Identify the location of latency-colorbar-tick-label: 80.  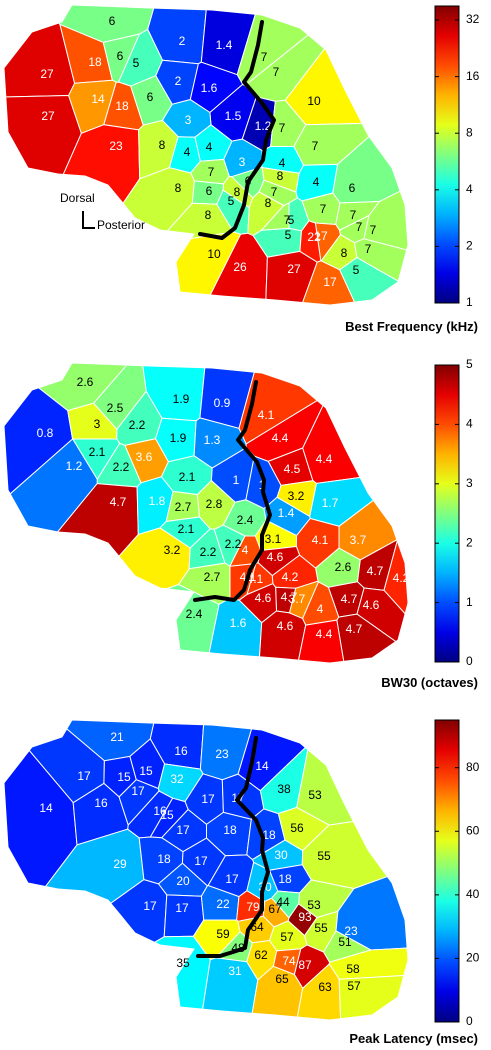
(473, 767).